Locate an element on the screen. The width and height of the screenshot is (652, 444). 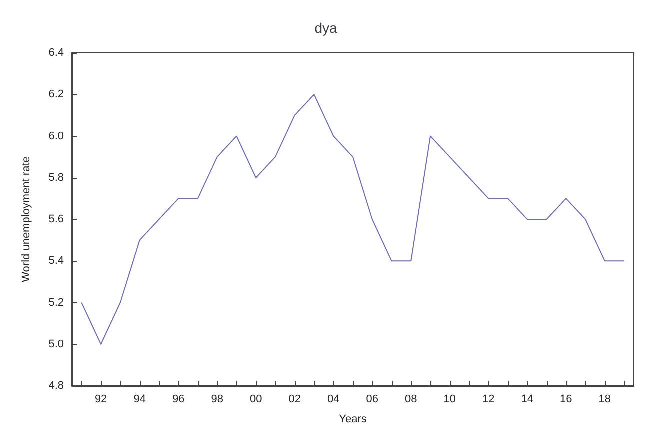
x-tick-label: 06 is located at coordinates (372, 400).